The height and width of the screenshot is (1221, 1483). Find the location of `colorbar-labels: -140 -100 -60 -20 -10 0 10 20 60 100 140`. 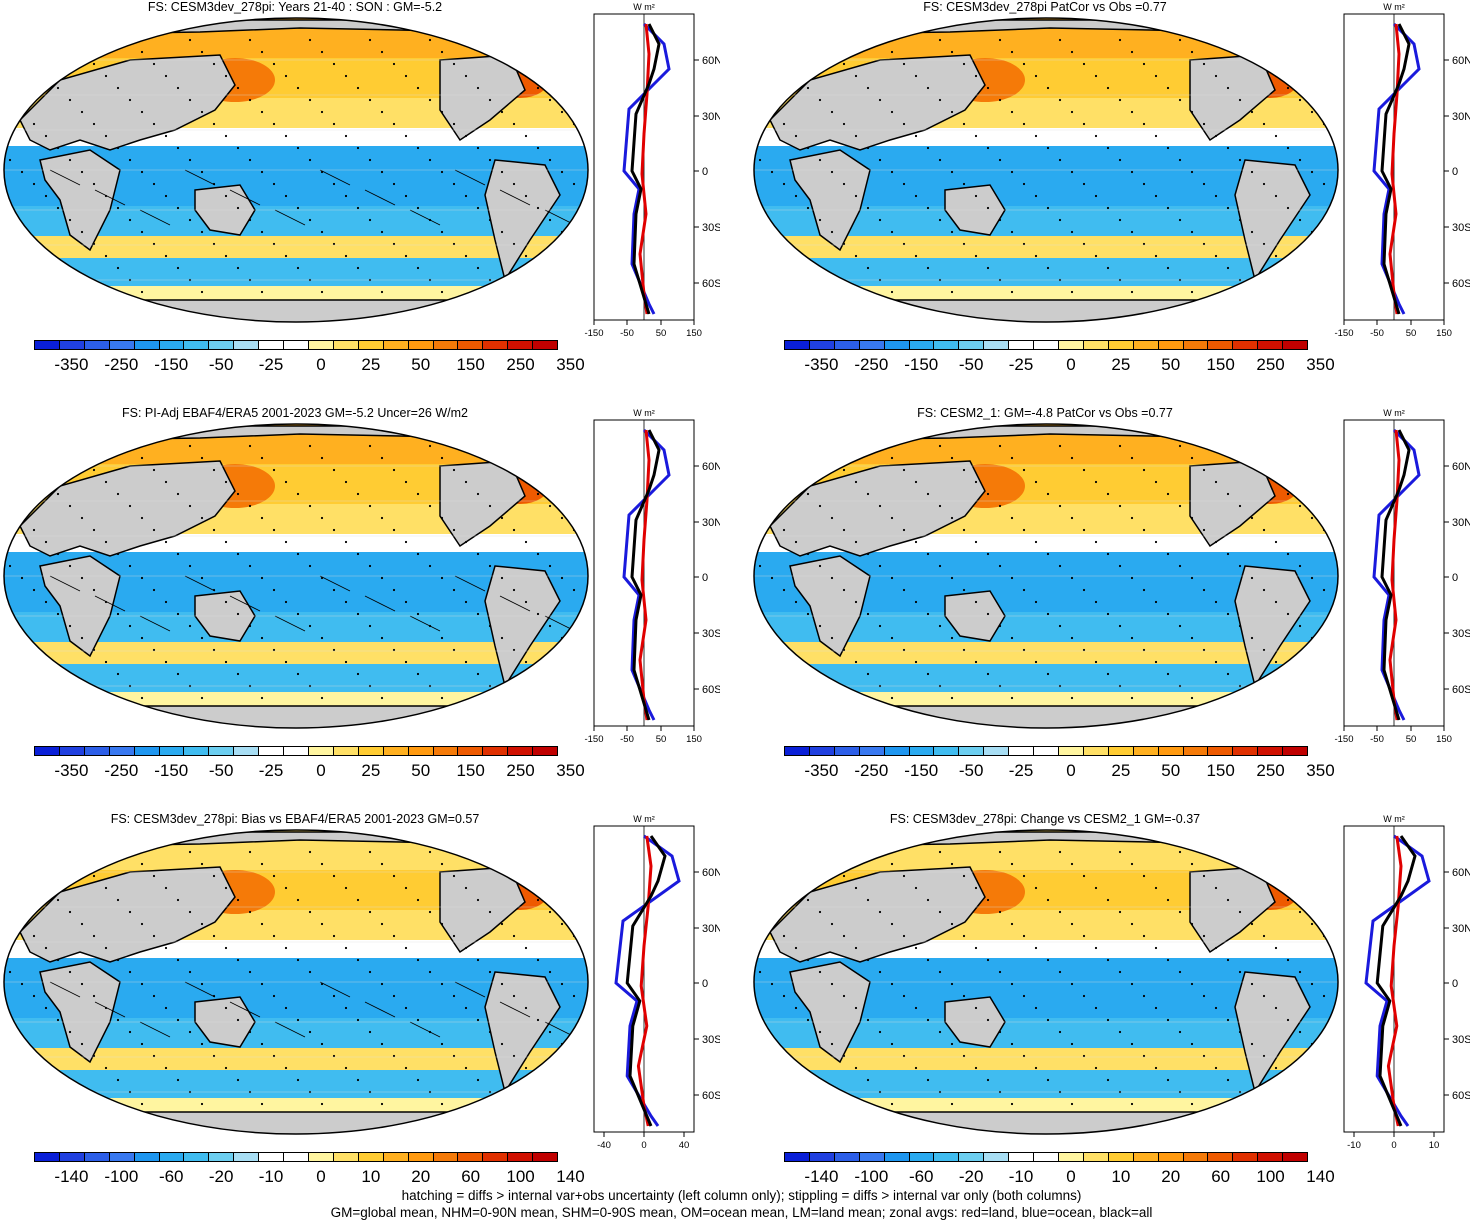

colorbar-labels: -140 -100 -60 -20 -10 0 10 20 60 100 140 is located at coordinates (309, 1177).